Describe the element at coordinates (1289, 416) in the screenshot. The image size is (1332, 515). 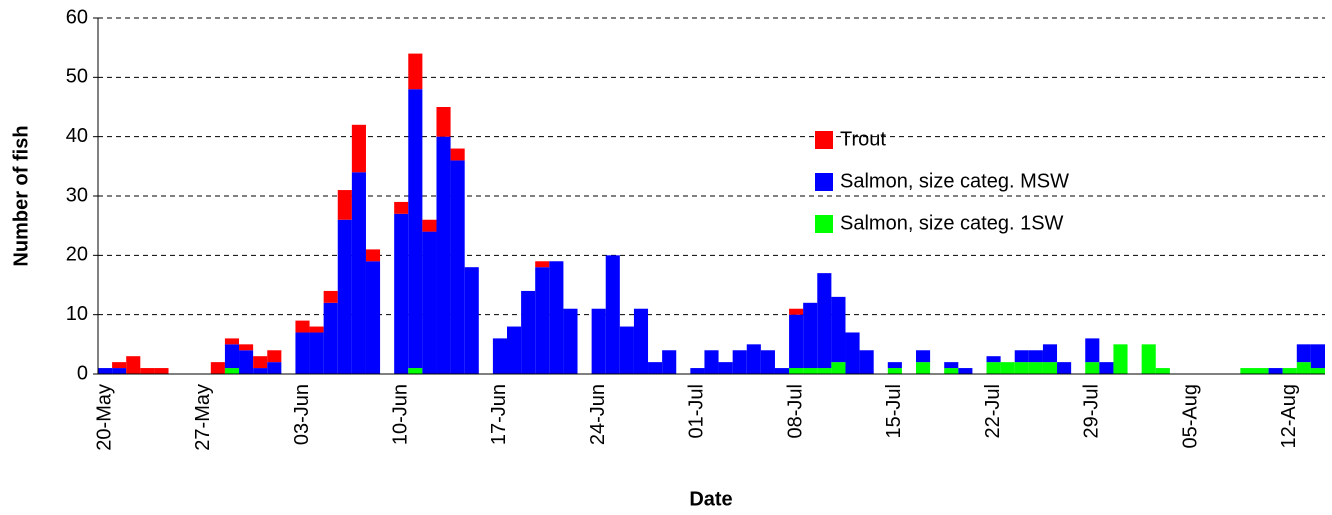
I see `x-tick-label: 12-Aug` at that location.